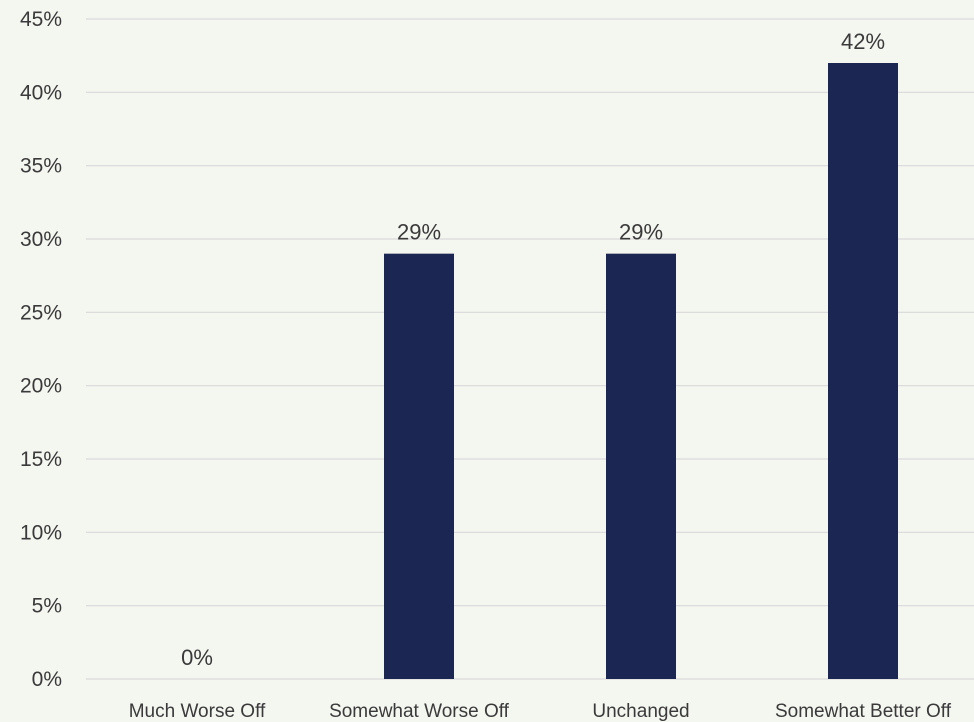  I want to click on x-category-label: Much Worse Off, so click(197, 711).